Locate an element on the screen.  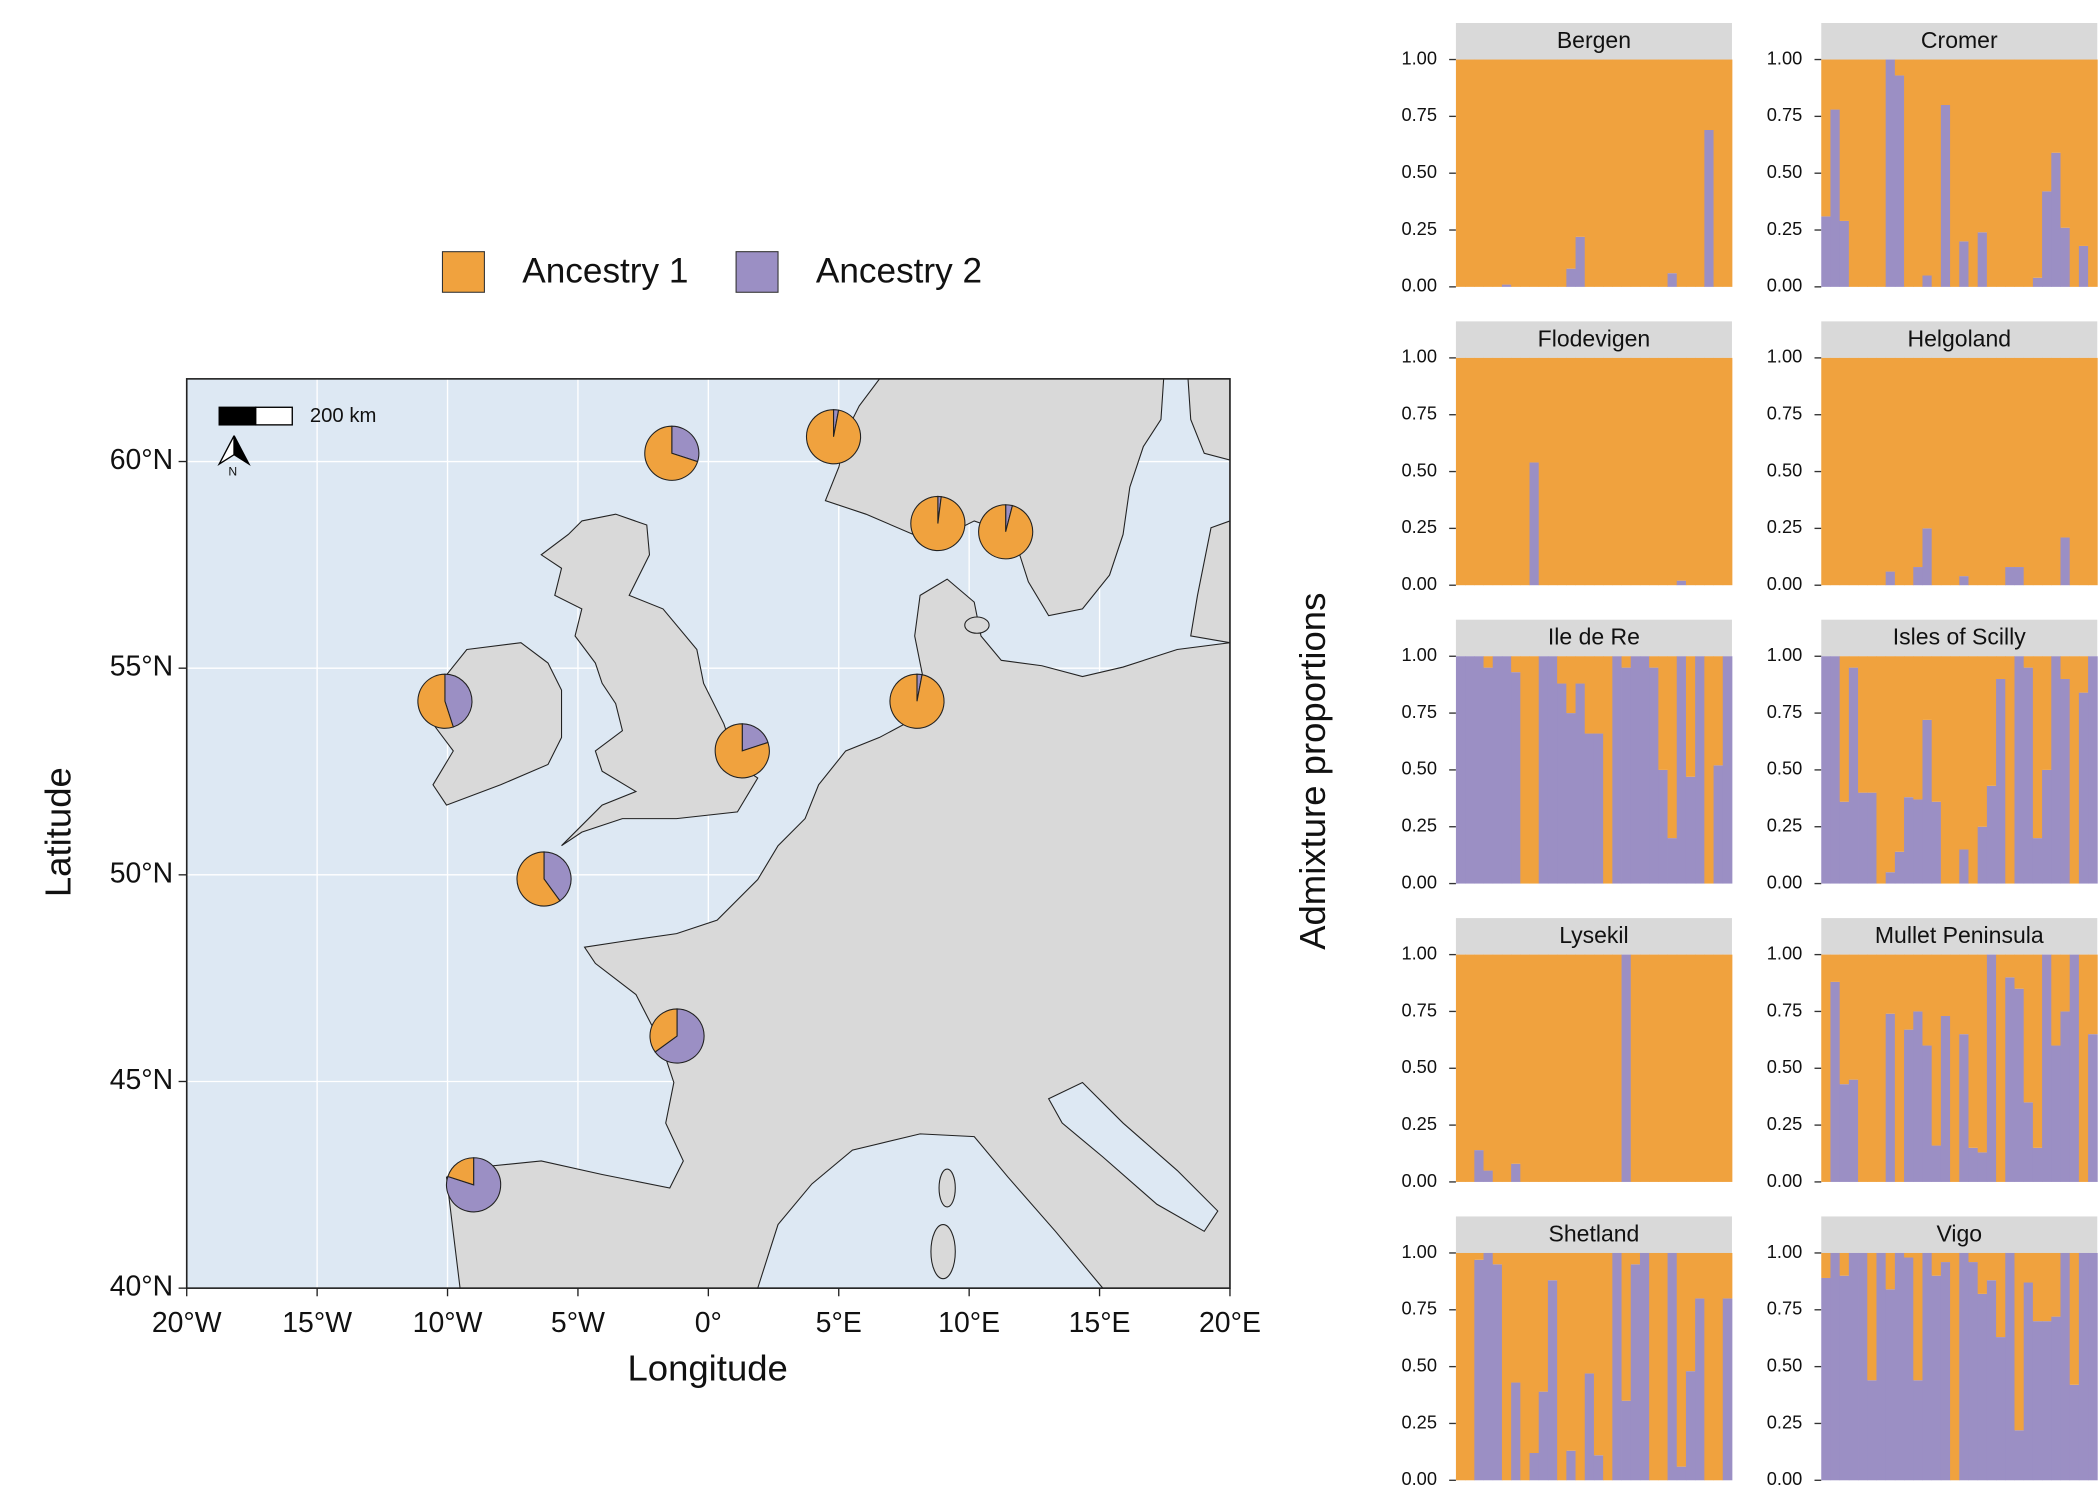
x-tick-label: 20°E is located at coordinates (1230, 1323).